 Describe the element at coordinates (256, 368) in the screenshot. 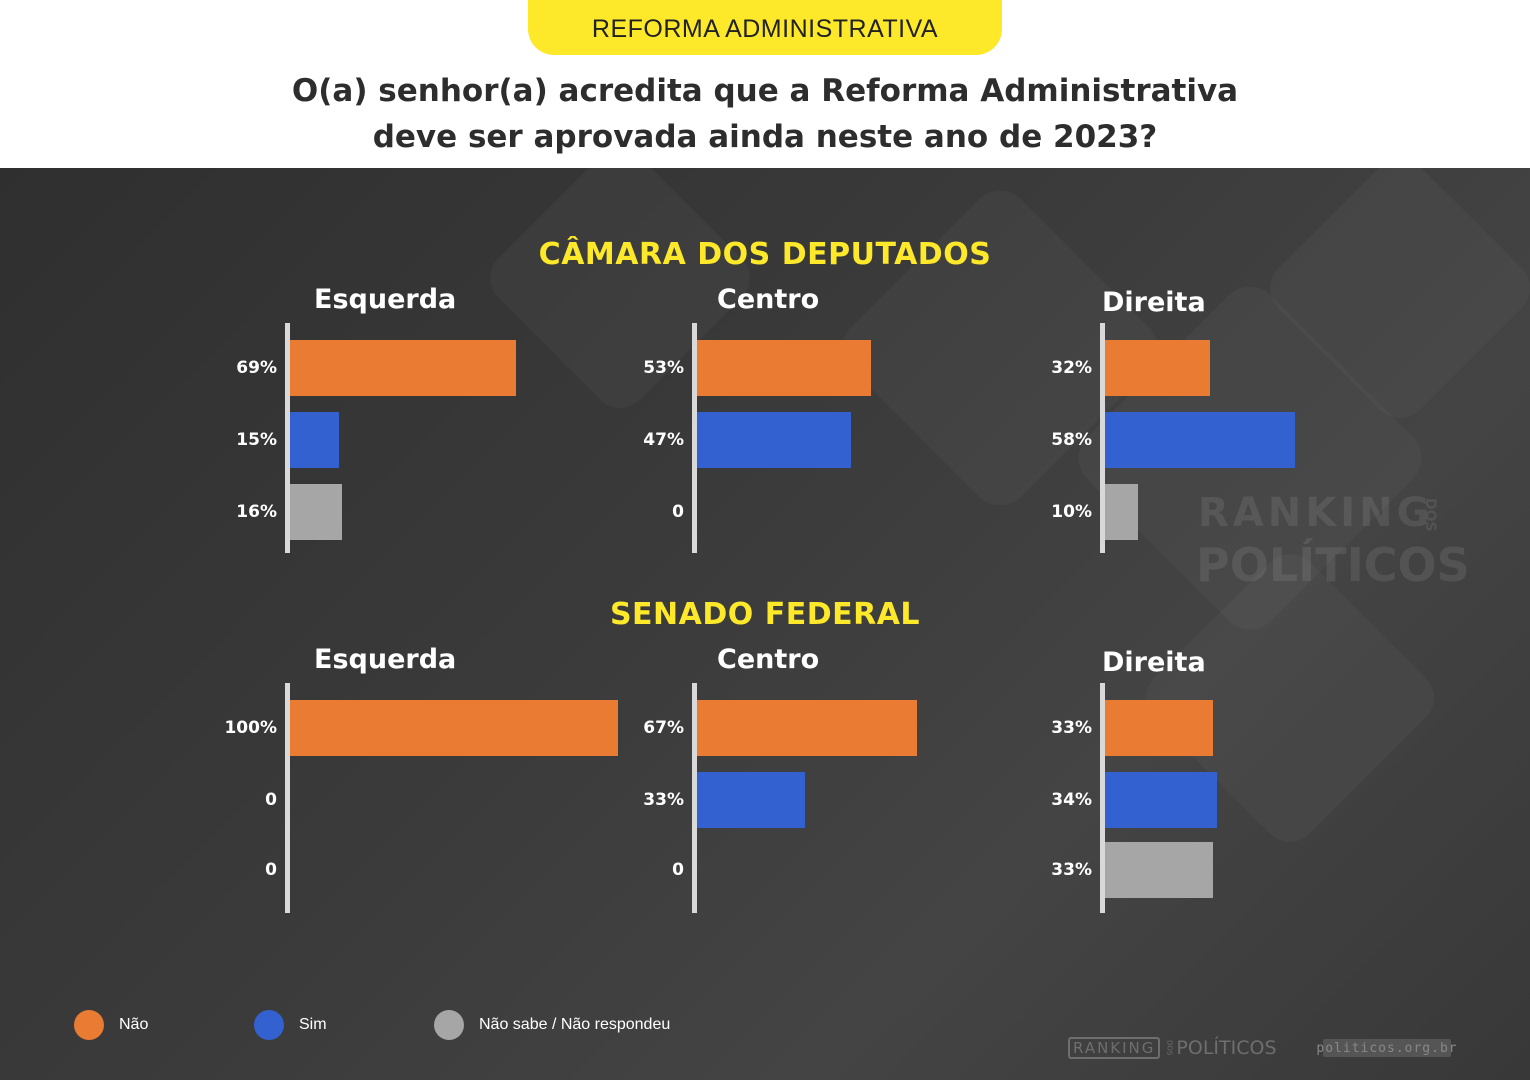

I see `value-label-camara-esquerda-nao: 69%` at that location.